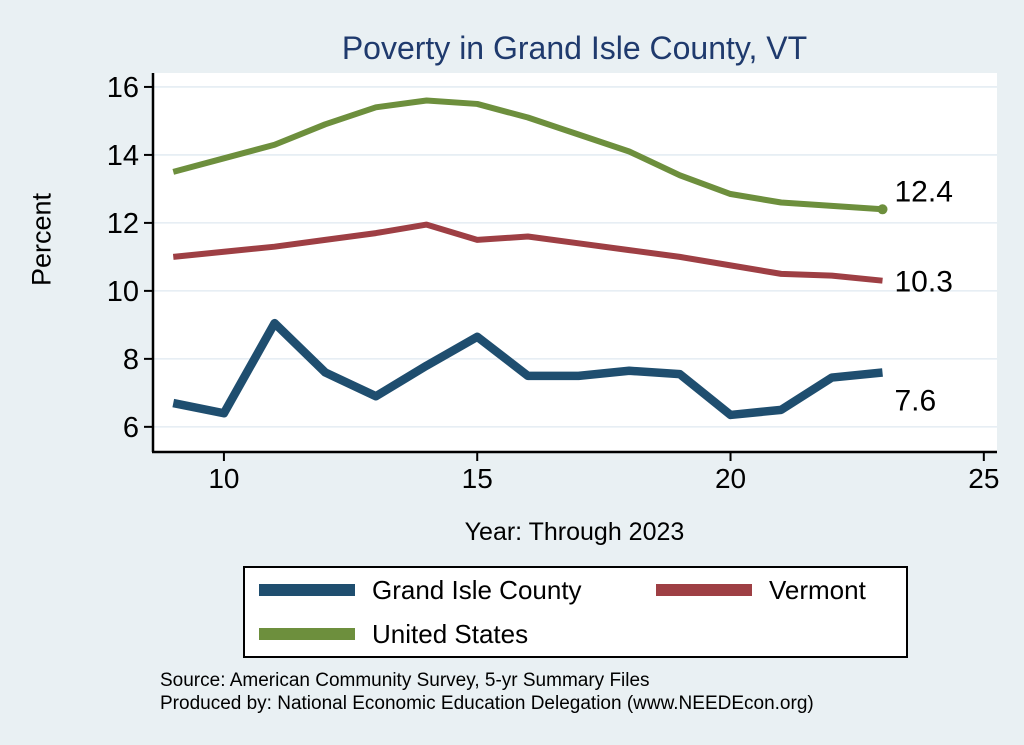 The height and width of the screenshot is (745, 1024). What do you see at coordinates (574, 48) in the screenshot?
I see `chart-title: Poverty in Grand Isle County, VT` at bounding box center [574, 48].